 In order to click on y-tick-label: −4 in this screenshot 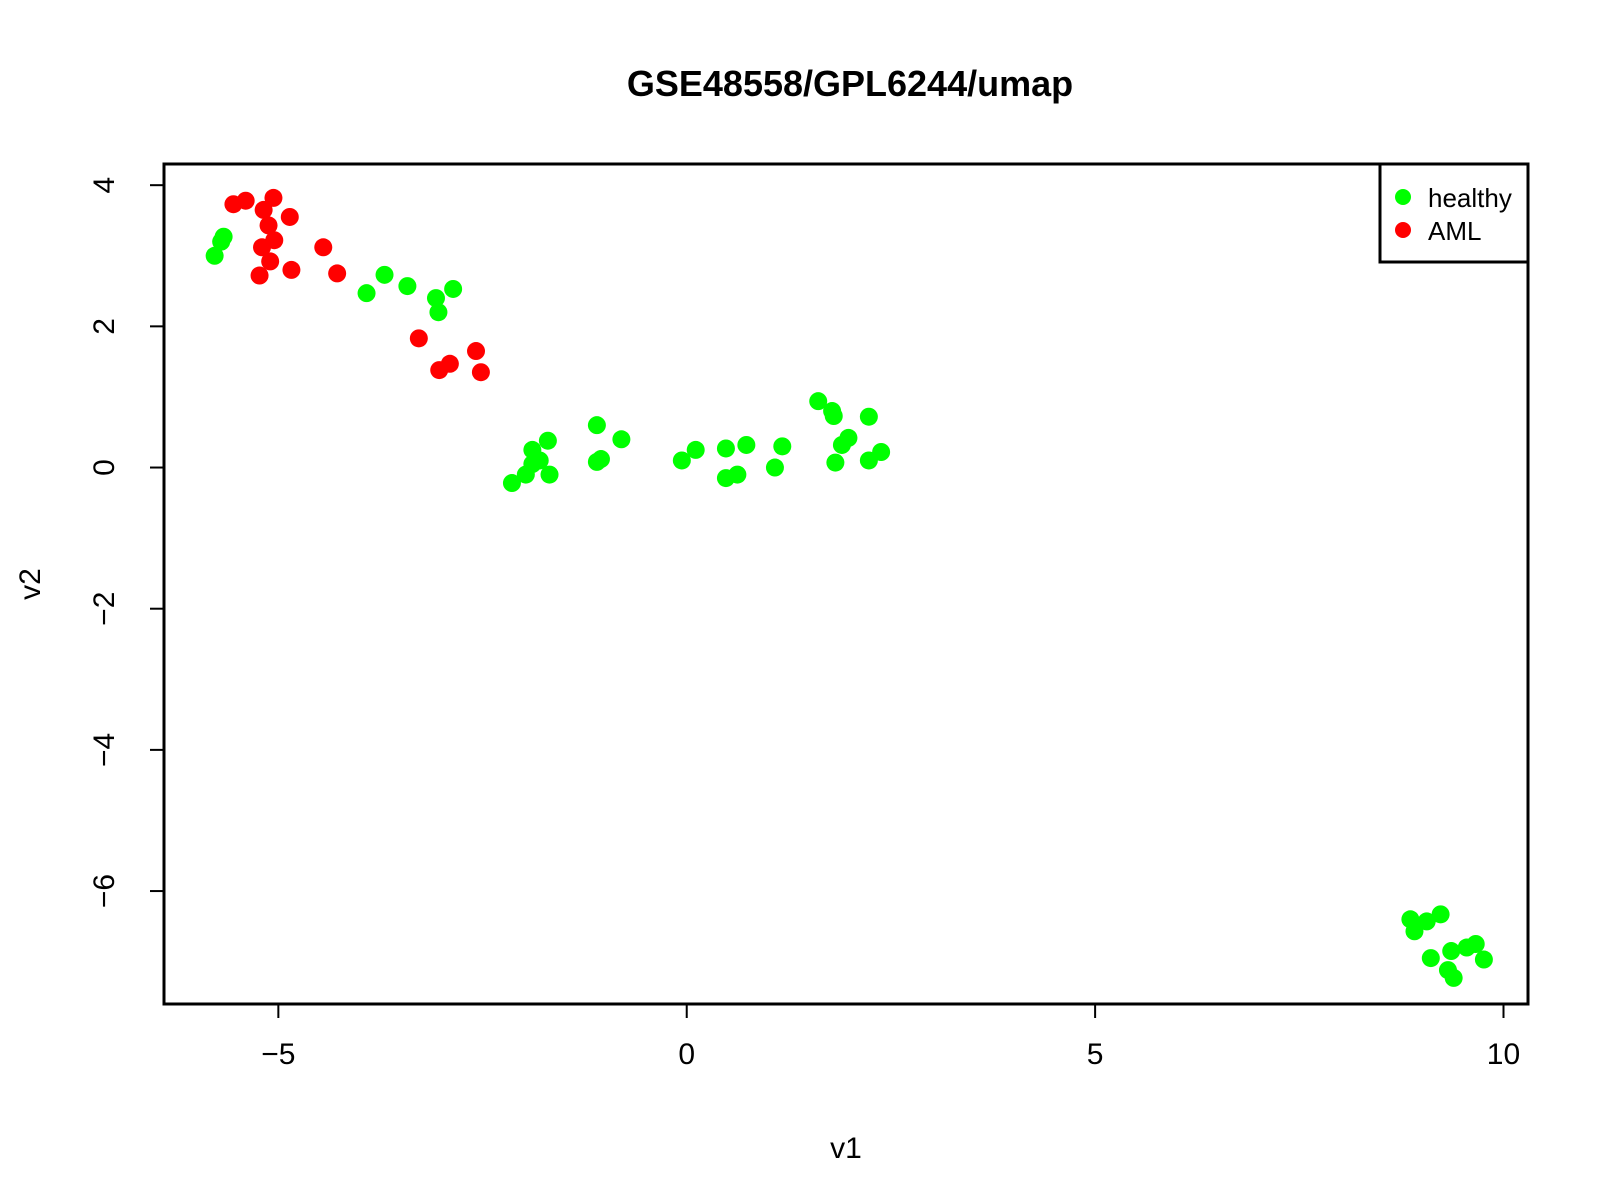, I will do `click(104, 750)`.